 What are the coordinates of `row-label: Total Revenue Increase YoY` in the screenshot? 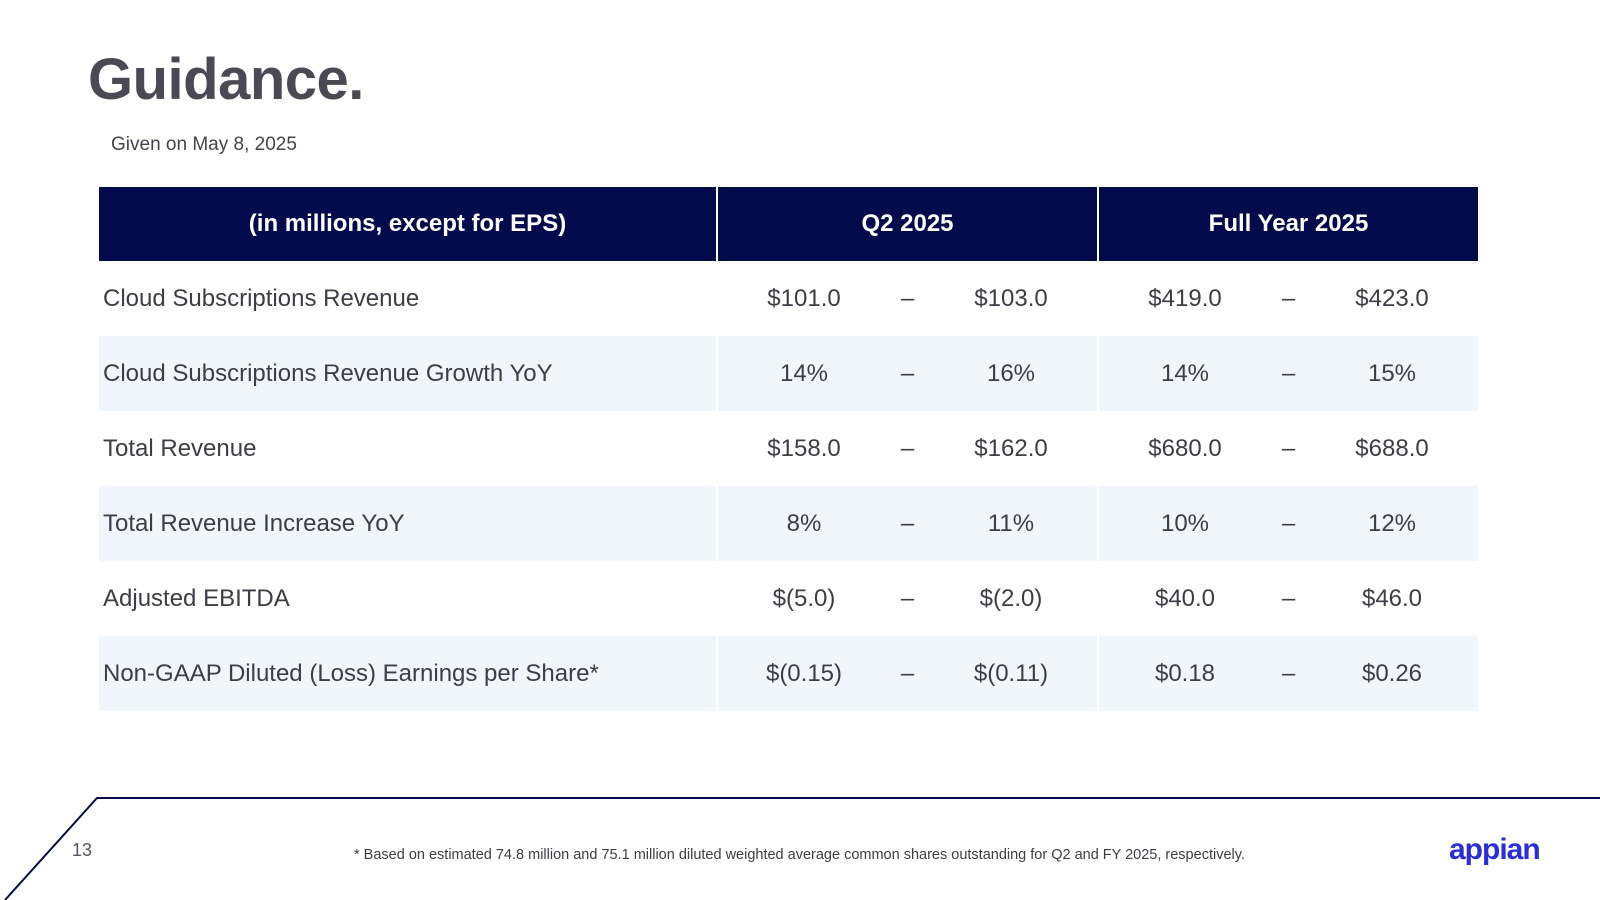 It's located at (408, 523).